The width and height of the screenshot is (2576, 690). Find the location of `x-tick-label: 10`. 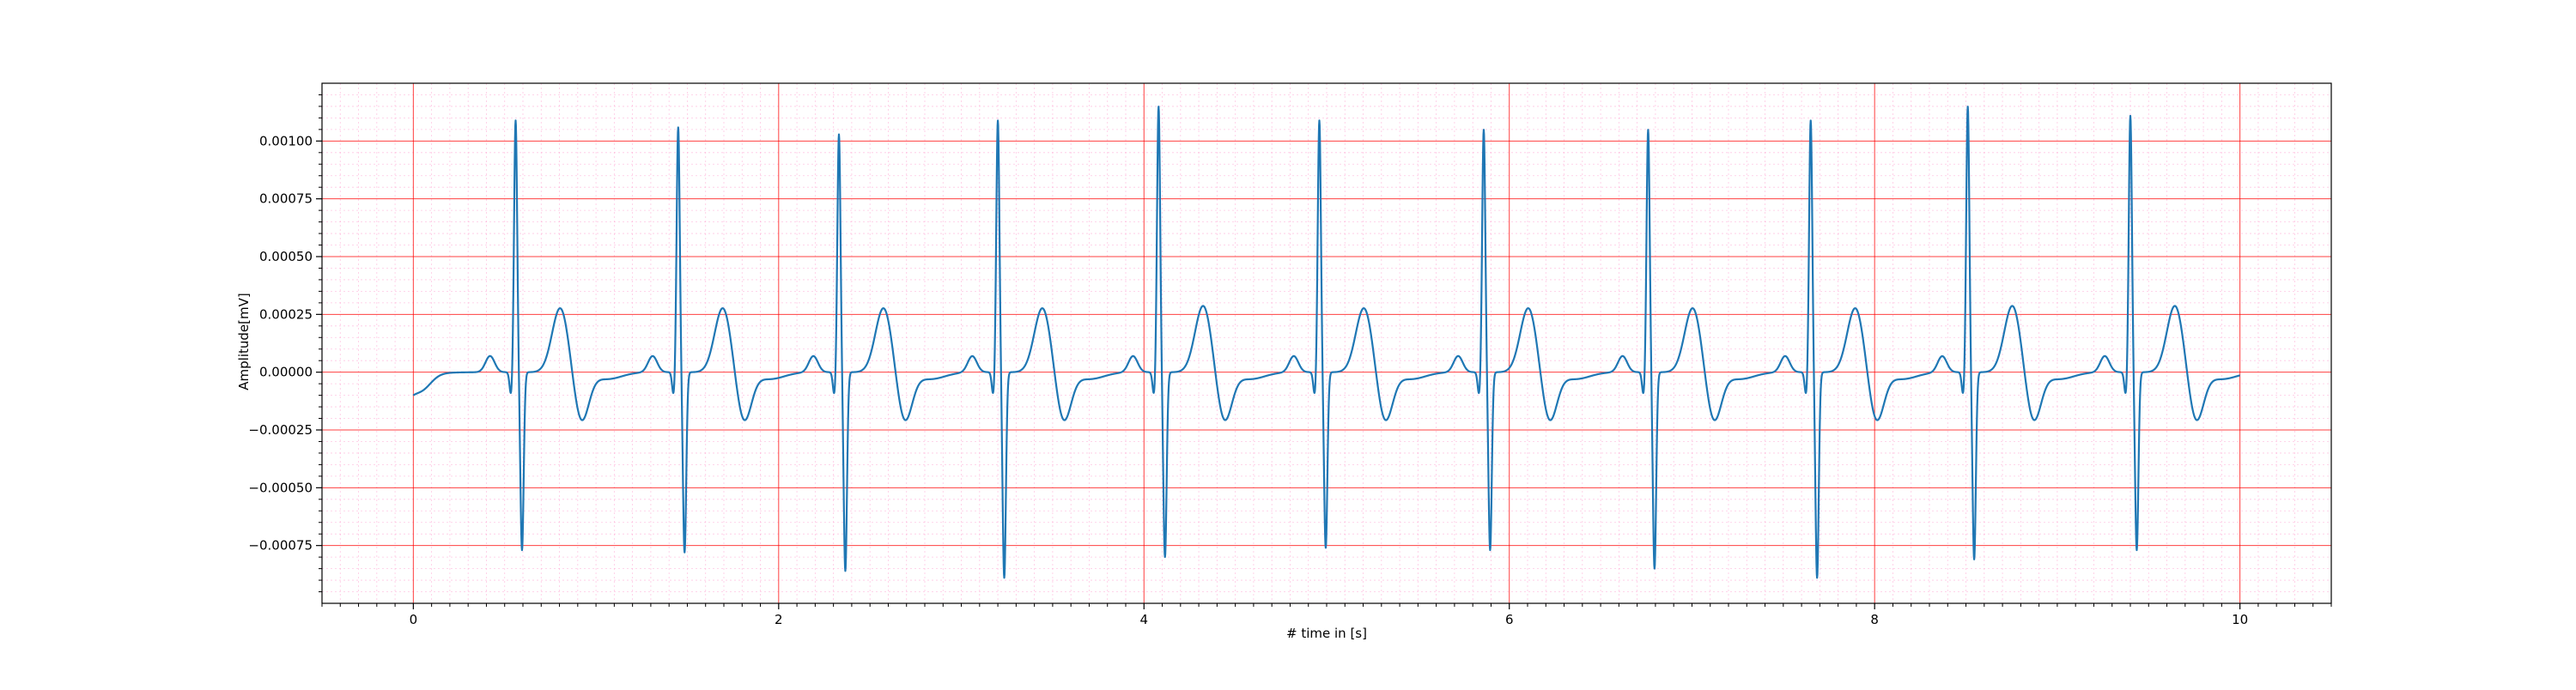

x-tick-label: 10 is located at coordinates (2240, 619).